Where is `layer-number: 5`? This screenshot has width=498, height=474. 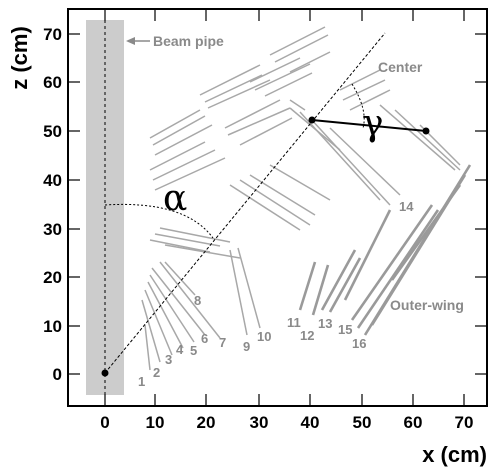
layer-number: 5 is located at coordinates (193, 350).